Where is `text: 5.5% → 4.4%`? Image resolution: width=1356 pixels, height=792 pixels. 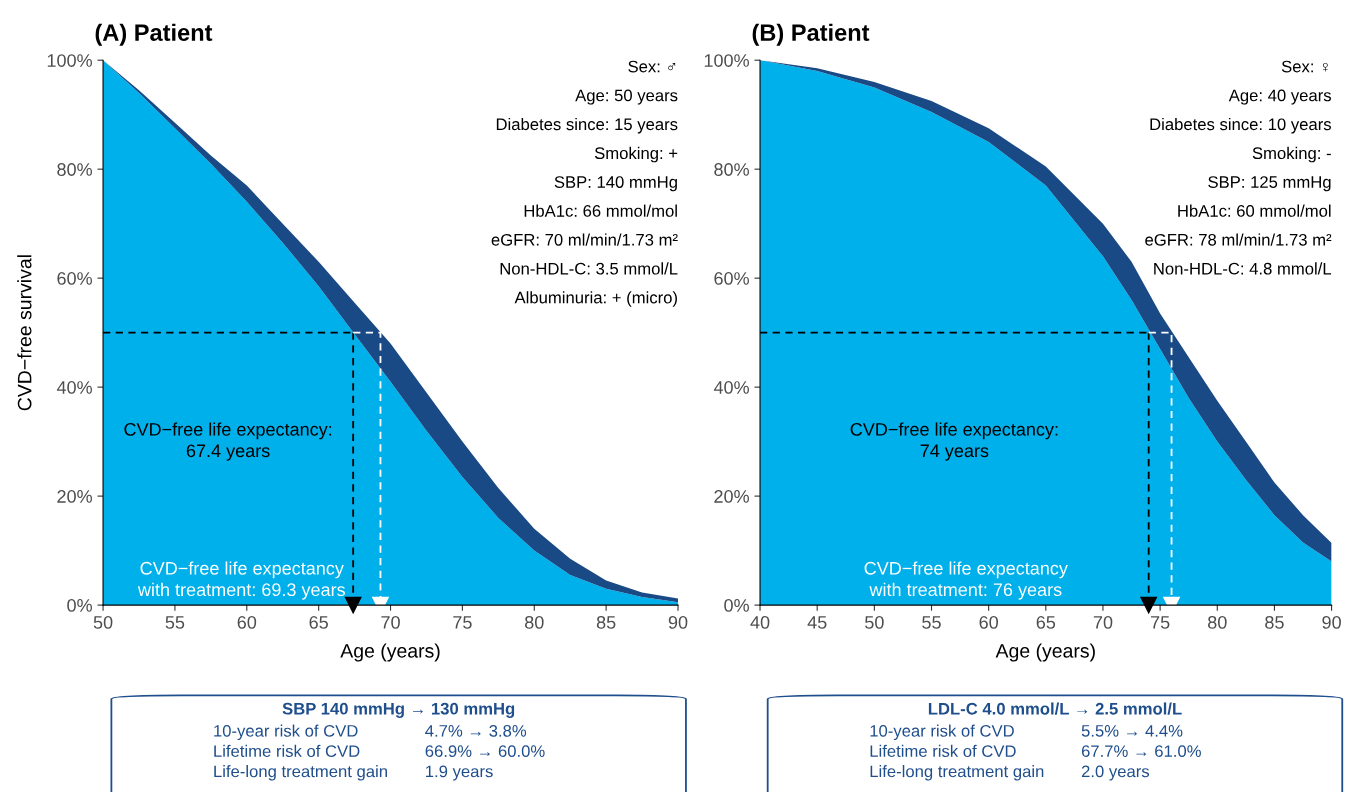
text: 5.5% → 4.4% is located at coordinates (1132, 731).